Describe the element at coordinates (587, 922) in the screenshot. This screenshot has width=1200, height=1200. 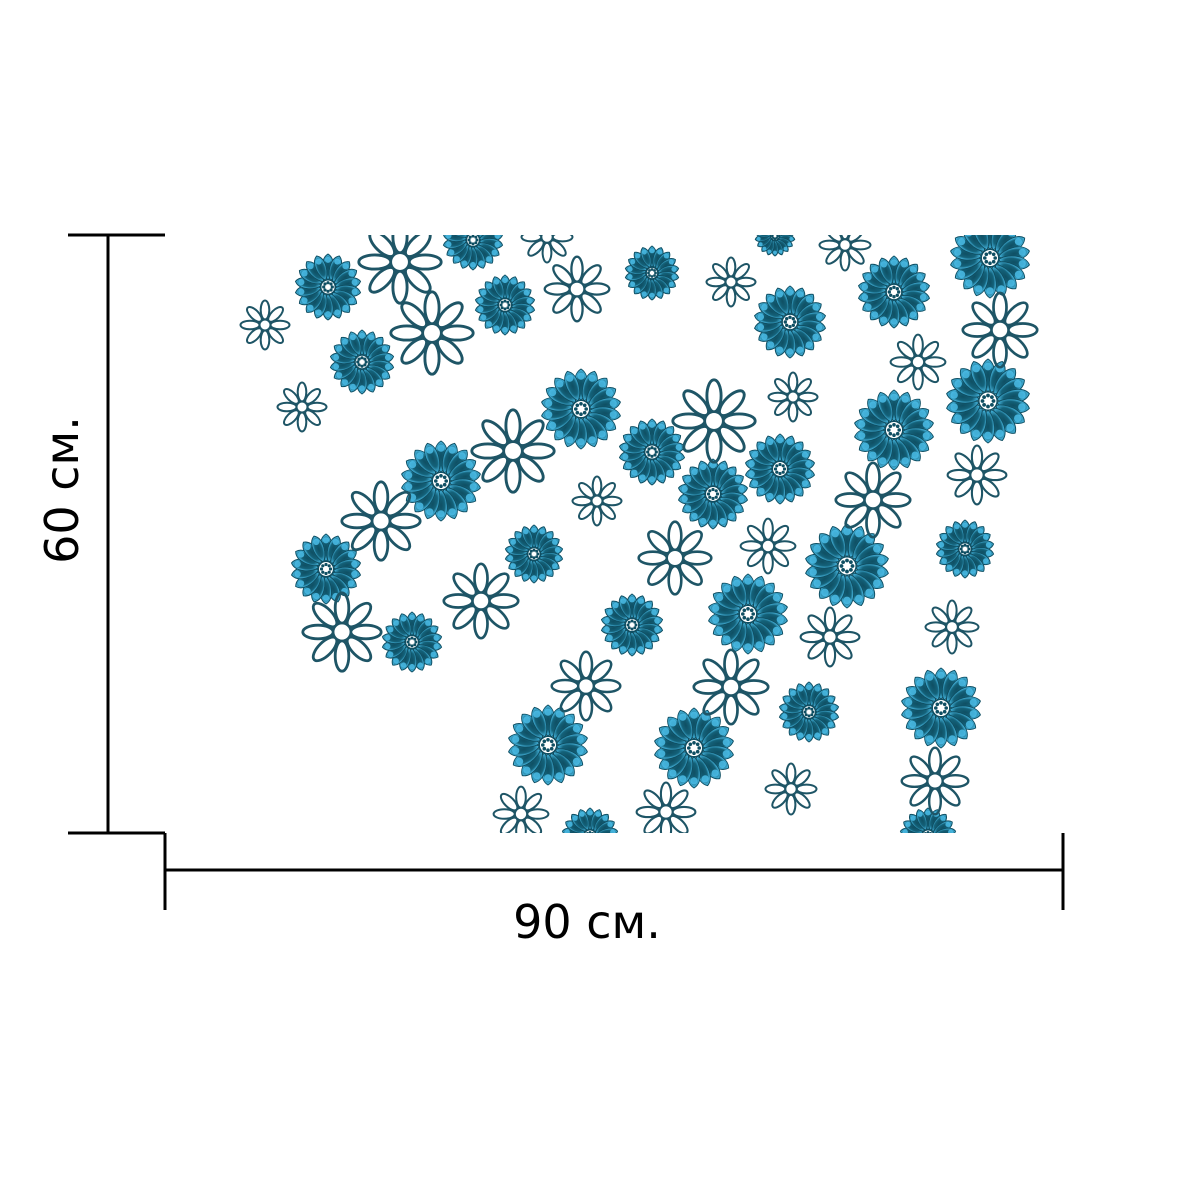
I see `width-label: 90 см.` at that location.